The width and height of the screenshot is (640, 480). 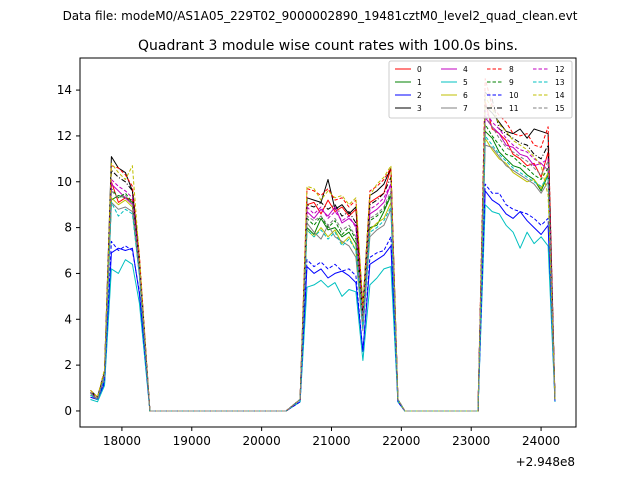 What do you see at coordinates (465, 69) in the screenshot?
I see `legend-label-4: 4` at bounding box center [465, 69].